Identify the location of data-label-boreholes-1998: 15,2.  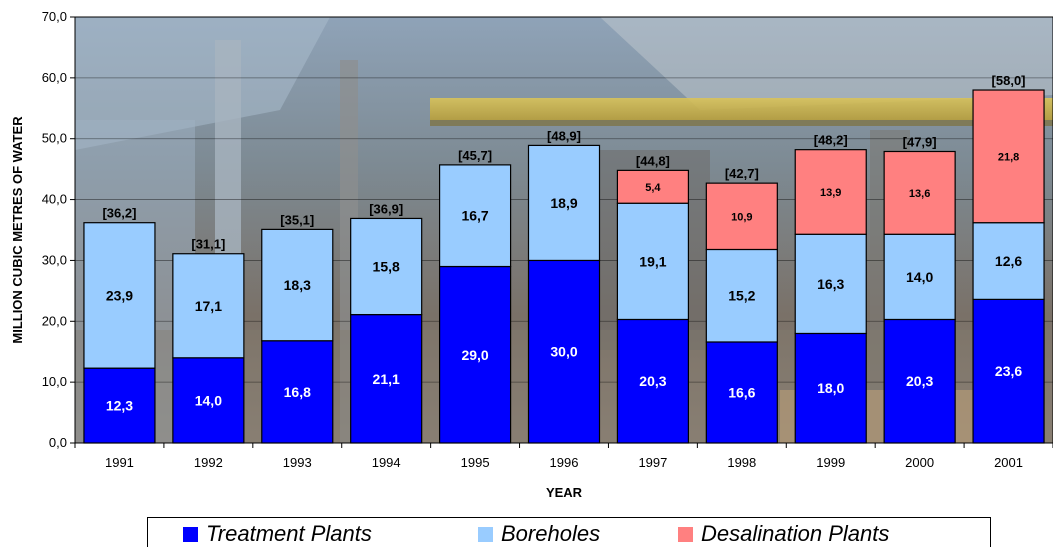
(741, 296).